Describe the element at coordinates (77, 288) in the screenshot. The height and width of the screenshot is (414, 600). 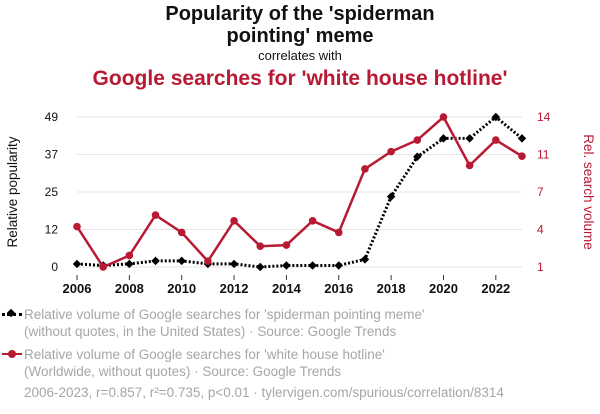
I see `x-tick-label: 2006` at that location.